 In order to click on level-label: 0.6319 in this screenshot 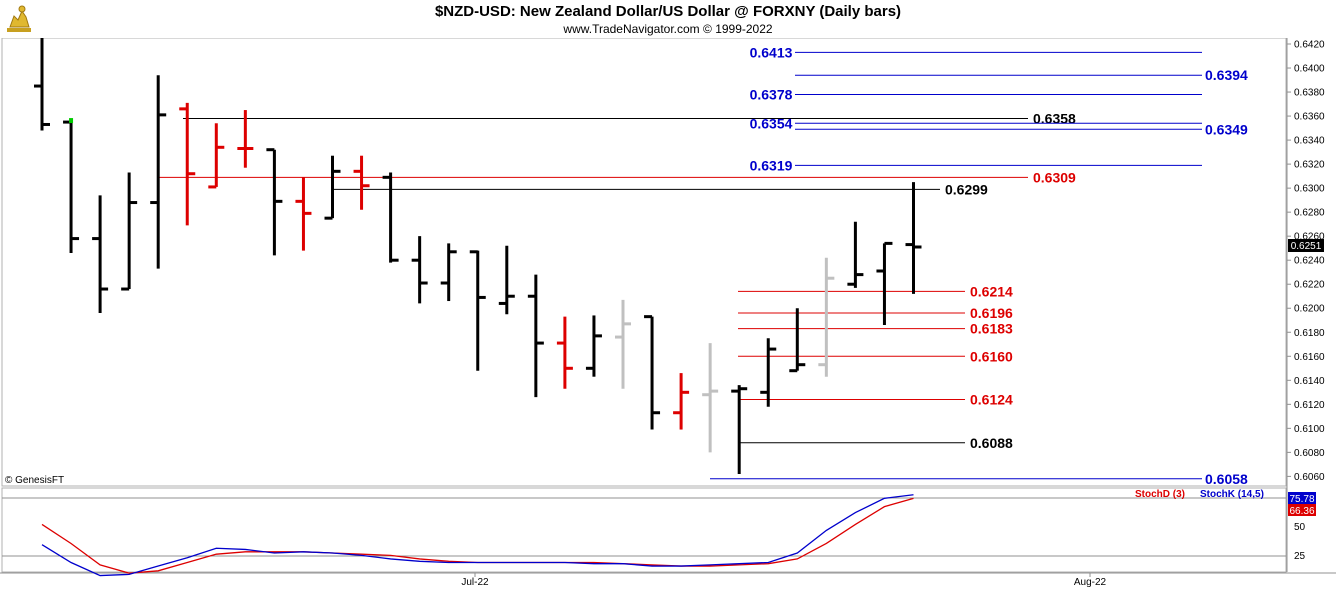, I will do `click(771, 165)`.